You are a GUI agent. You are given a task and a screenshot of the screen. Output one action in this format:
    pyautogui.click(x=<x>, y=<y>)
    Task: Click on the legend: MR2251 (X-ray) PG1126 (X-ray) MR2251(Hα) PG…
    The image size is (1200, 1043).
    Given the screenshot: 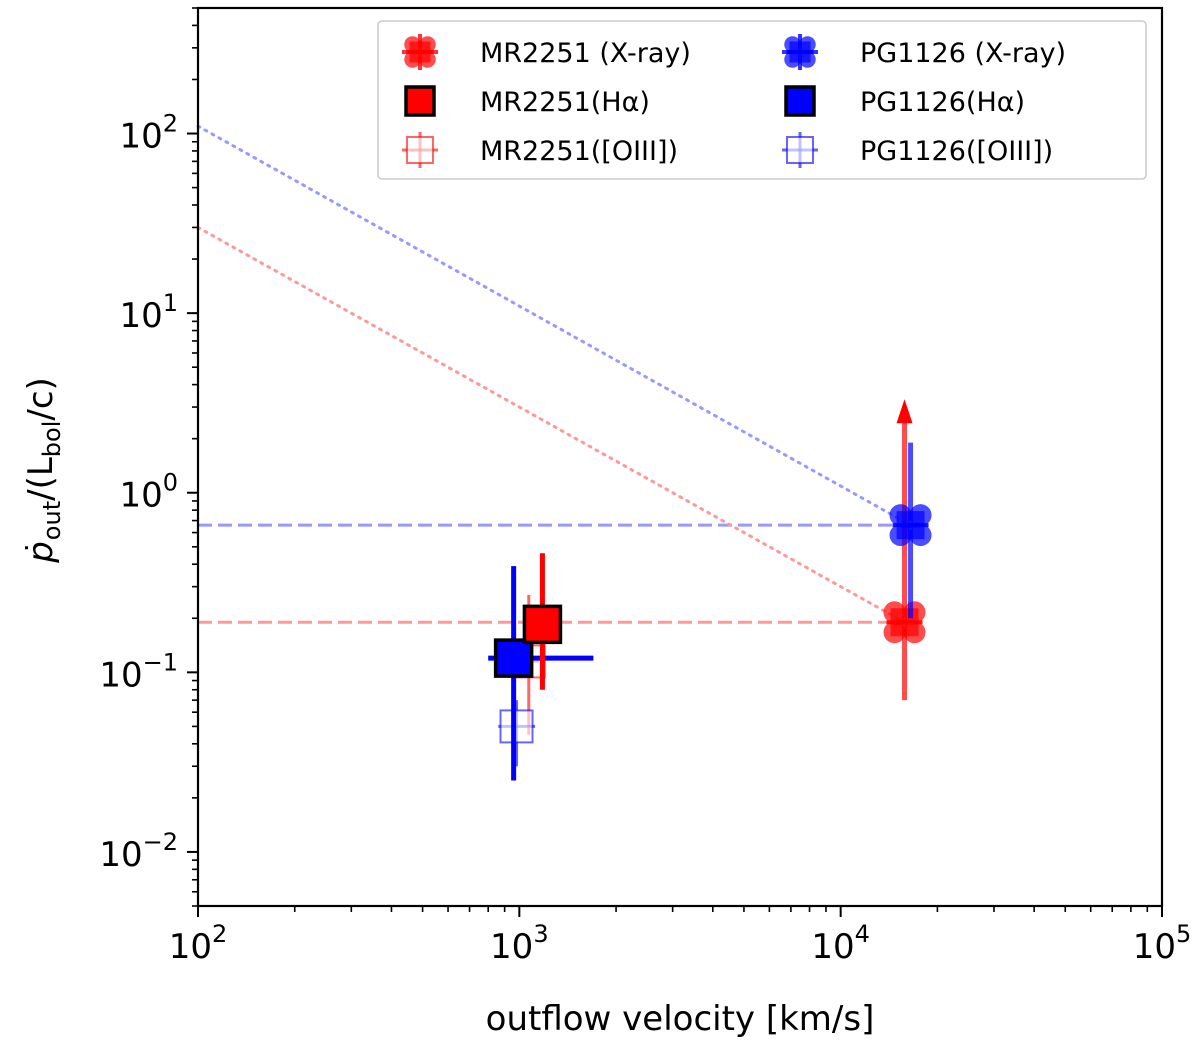 What is the action you would take?
    pyautogui.click(x=762, y=100)
    